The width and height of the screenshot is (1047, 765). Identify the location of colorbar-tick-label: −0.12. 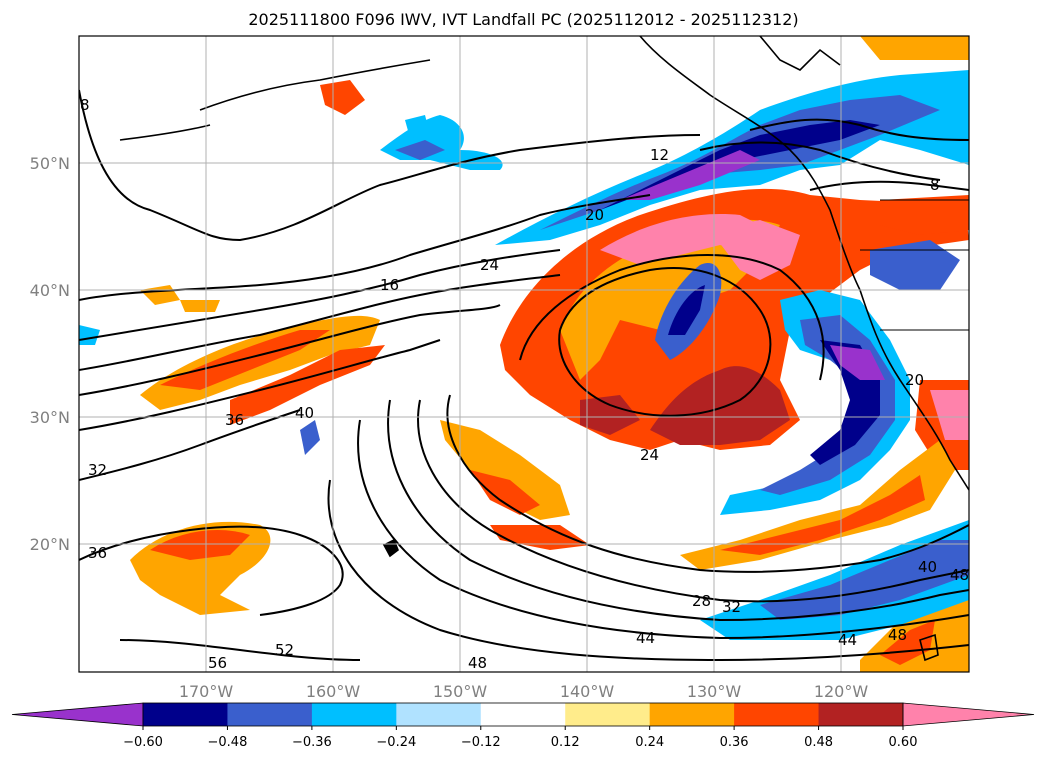
(481, 742).